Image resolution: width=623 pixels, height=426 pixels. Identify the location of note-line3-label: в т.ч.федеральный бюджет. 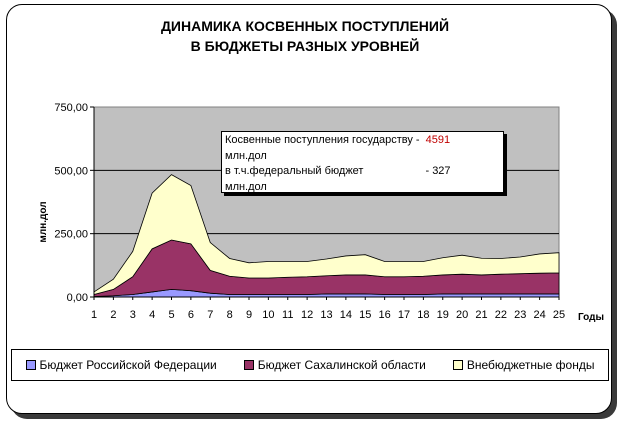
(294, 171).